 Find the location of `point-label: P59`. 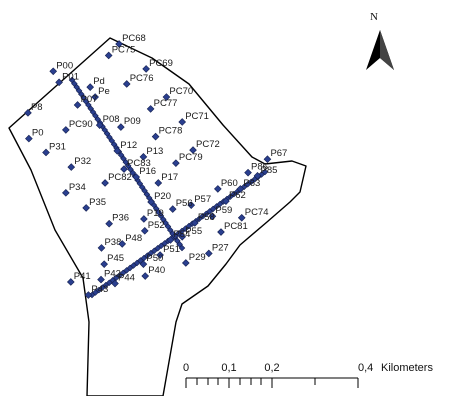

point-label: P59 is located at coordinates (223, 210).